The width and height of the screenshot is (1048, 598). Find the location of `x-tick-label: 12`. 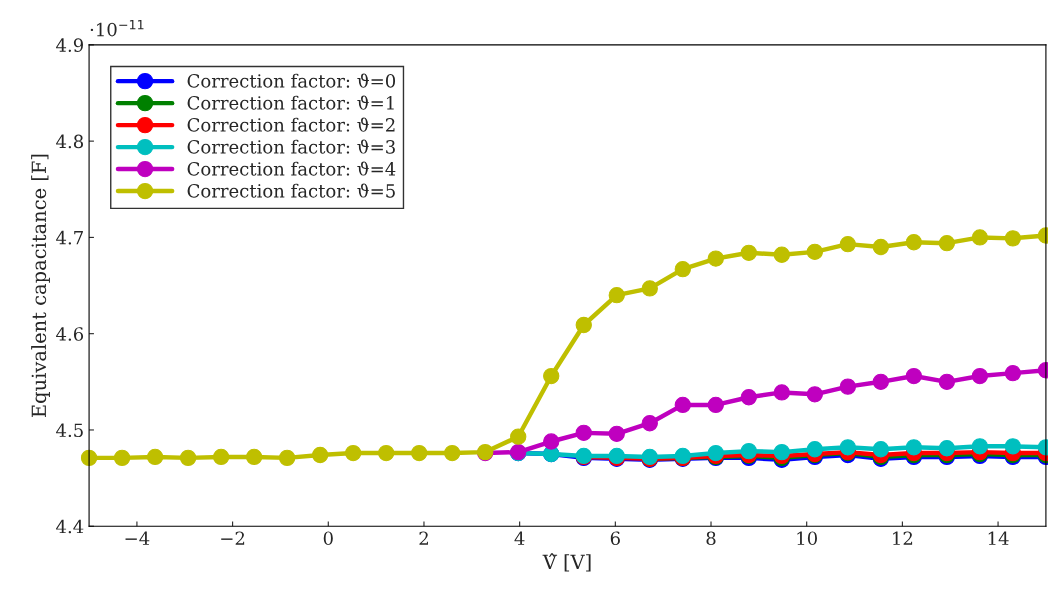

x-tick-label: 12 is located at coordinates (903, 538).